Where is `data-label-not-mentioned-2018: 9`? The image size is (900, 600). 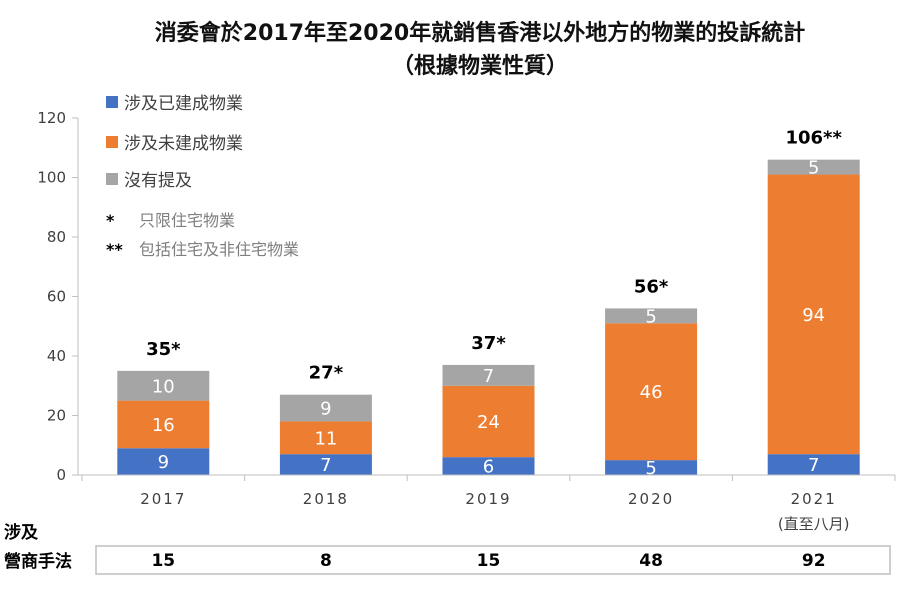
data-label-not-mentioned-2018: 9 is located at coordinates (325, 409).